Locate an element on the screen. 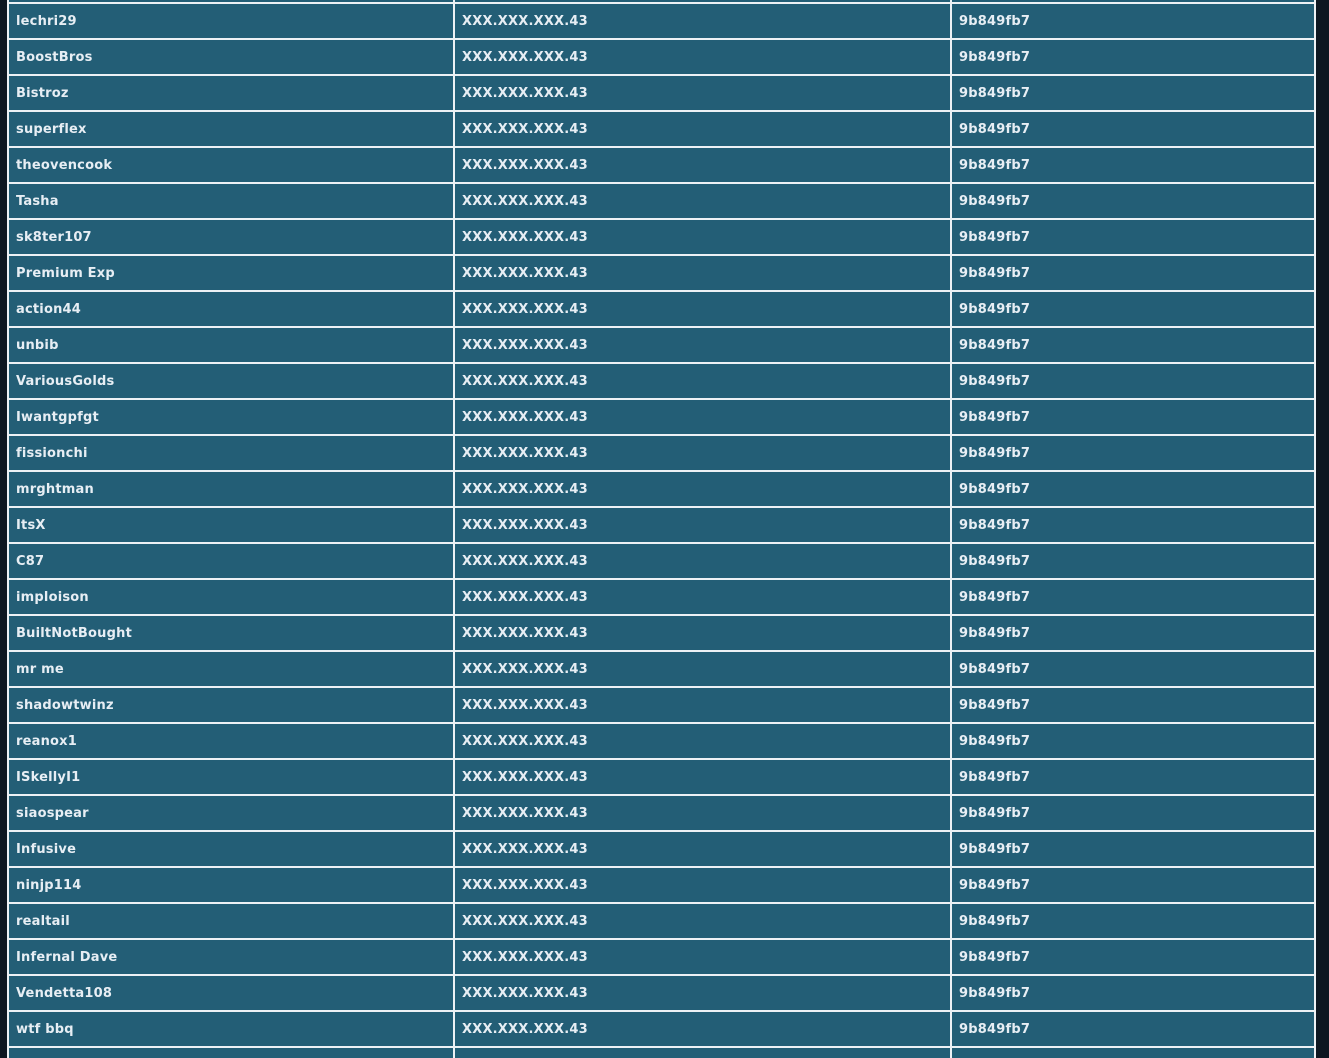  table-row: Tasha XXX.XXX.XXX.43 9b849fb7 is located at coordinates (661, 201).